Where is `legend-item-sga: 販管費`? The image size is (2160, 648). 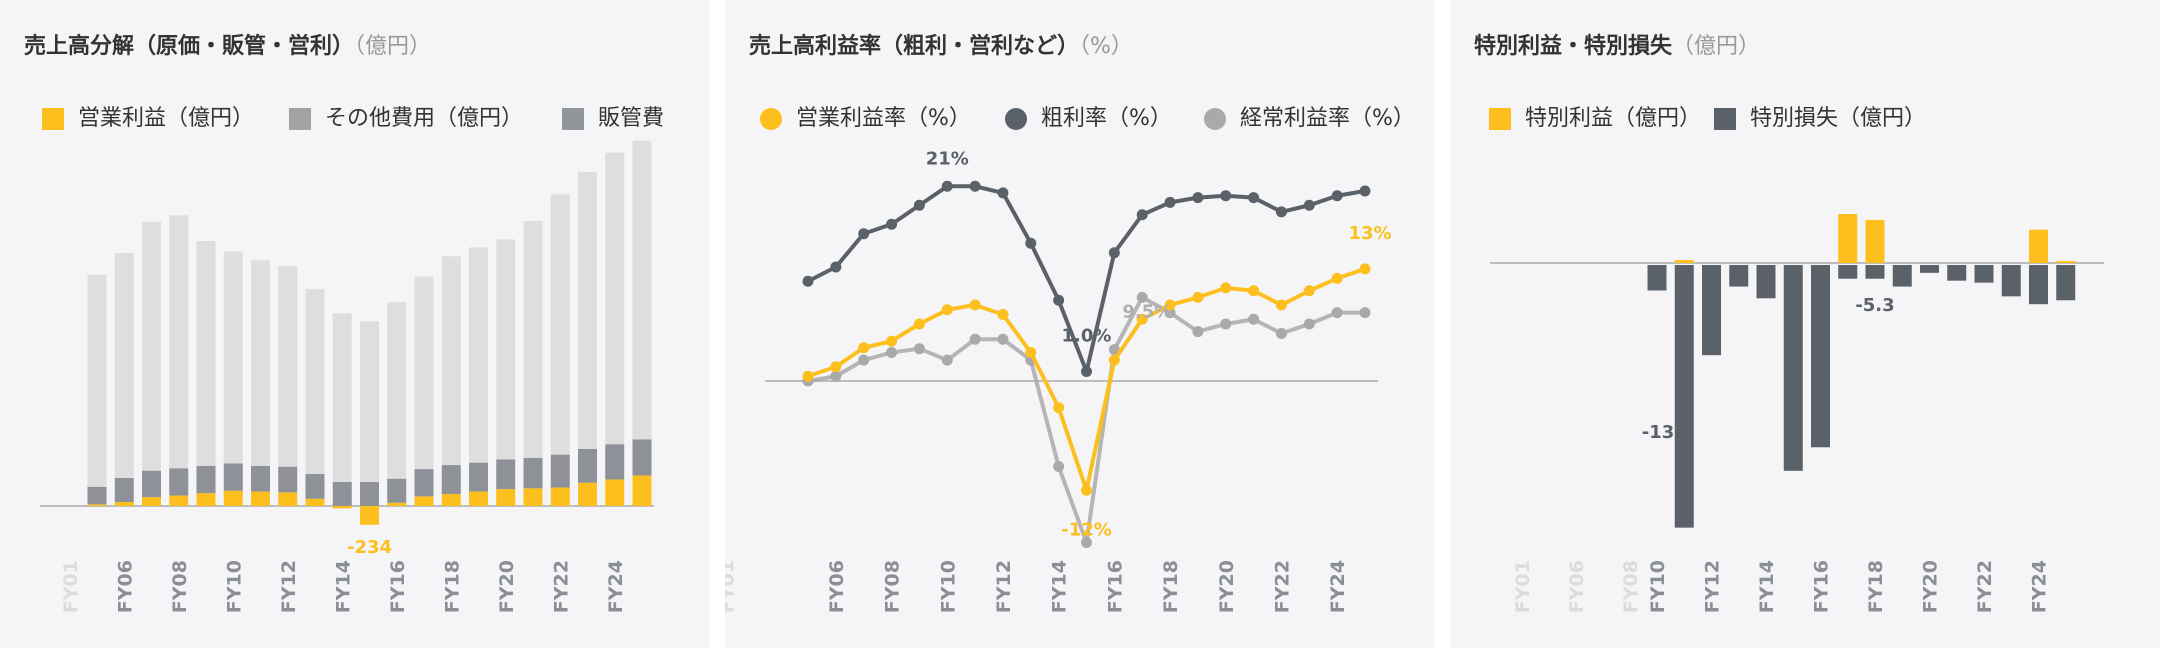 legend-item-sga: 販管費 is located at coordinates (613, 119).